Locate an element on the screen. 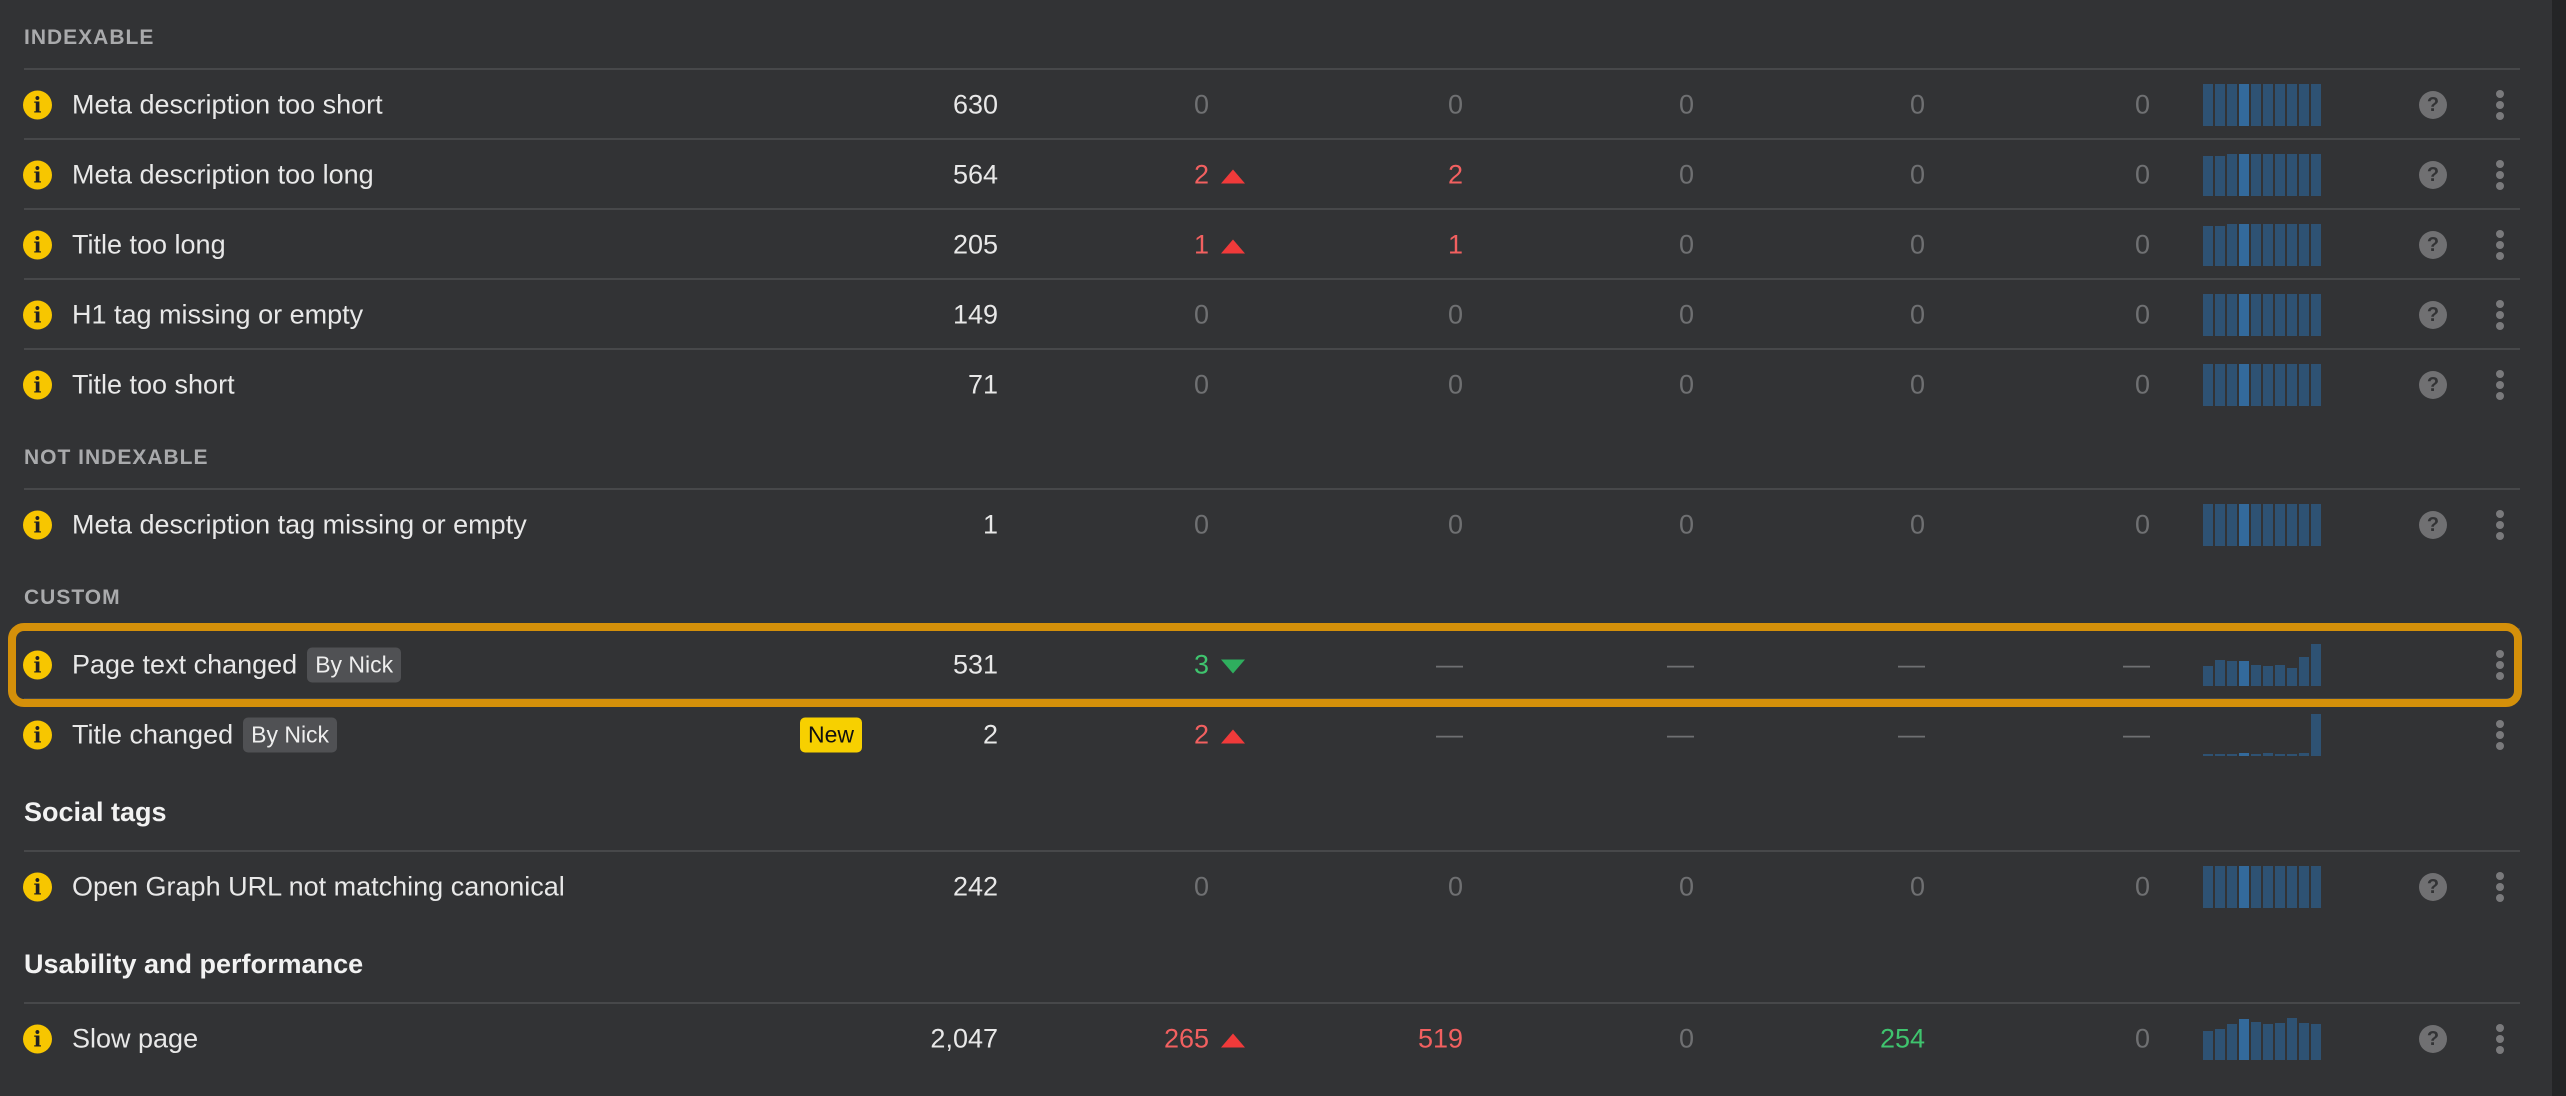 This screenshot has height=1096, width=2566. issue-name: Meta description too long is located at coordinates (223, 175).